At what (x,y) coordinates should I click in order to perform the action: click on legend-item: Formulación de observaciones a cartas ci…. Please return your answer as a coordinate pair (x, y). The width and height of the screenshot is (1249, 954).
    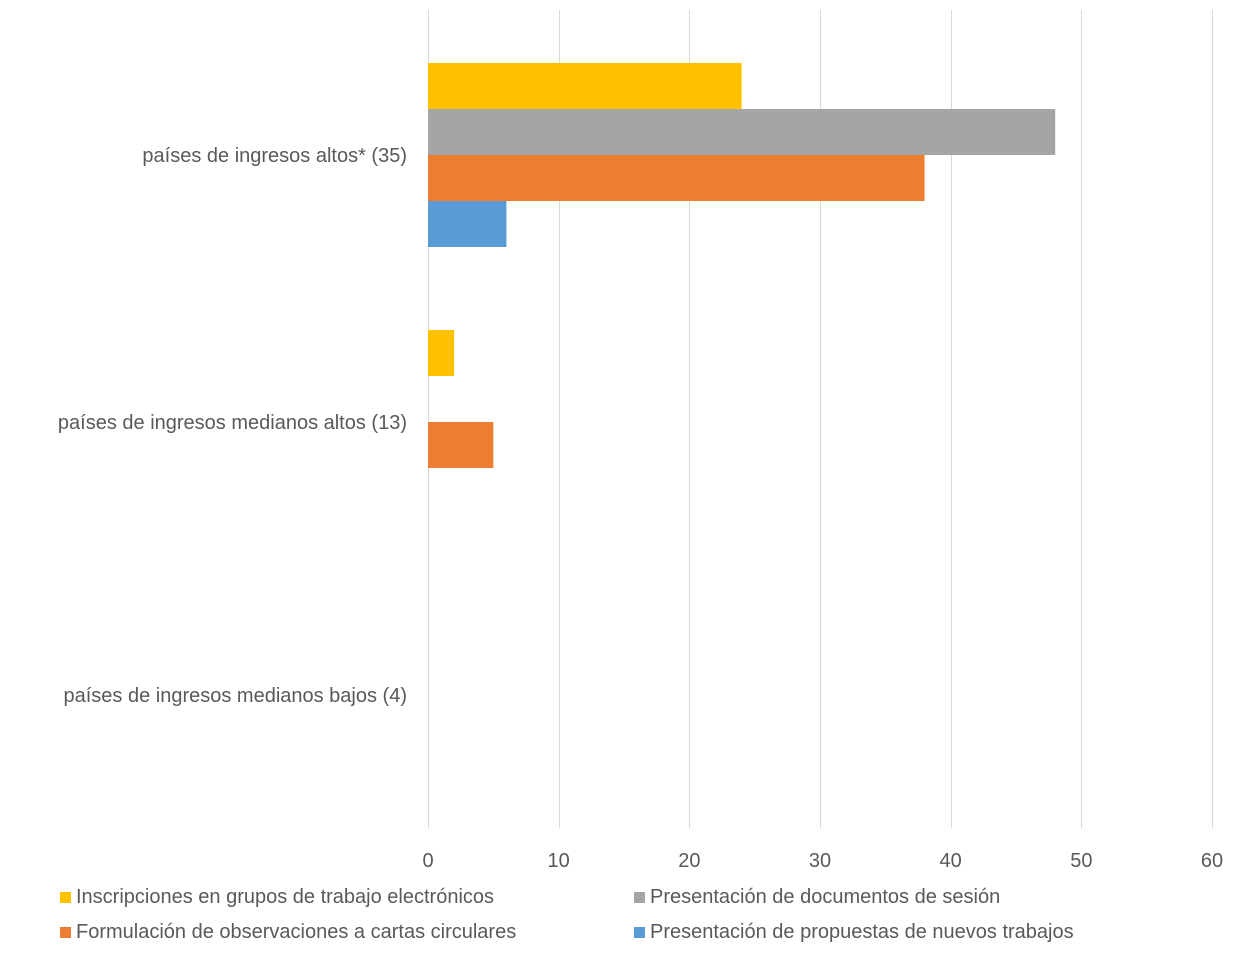
    Looking at the image, I should click on (347, 932).